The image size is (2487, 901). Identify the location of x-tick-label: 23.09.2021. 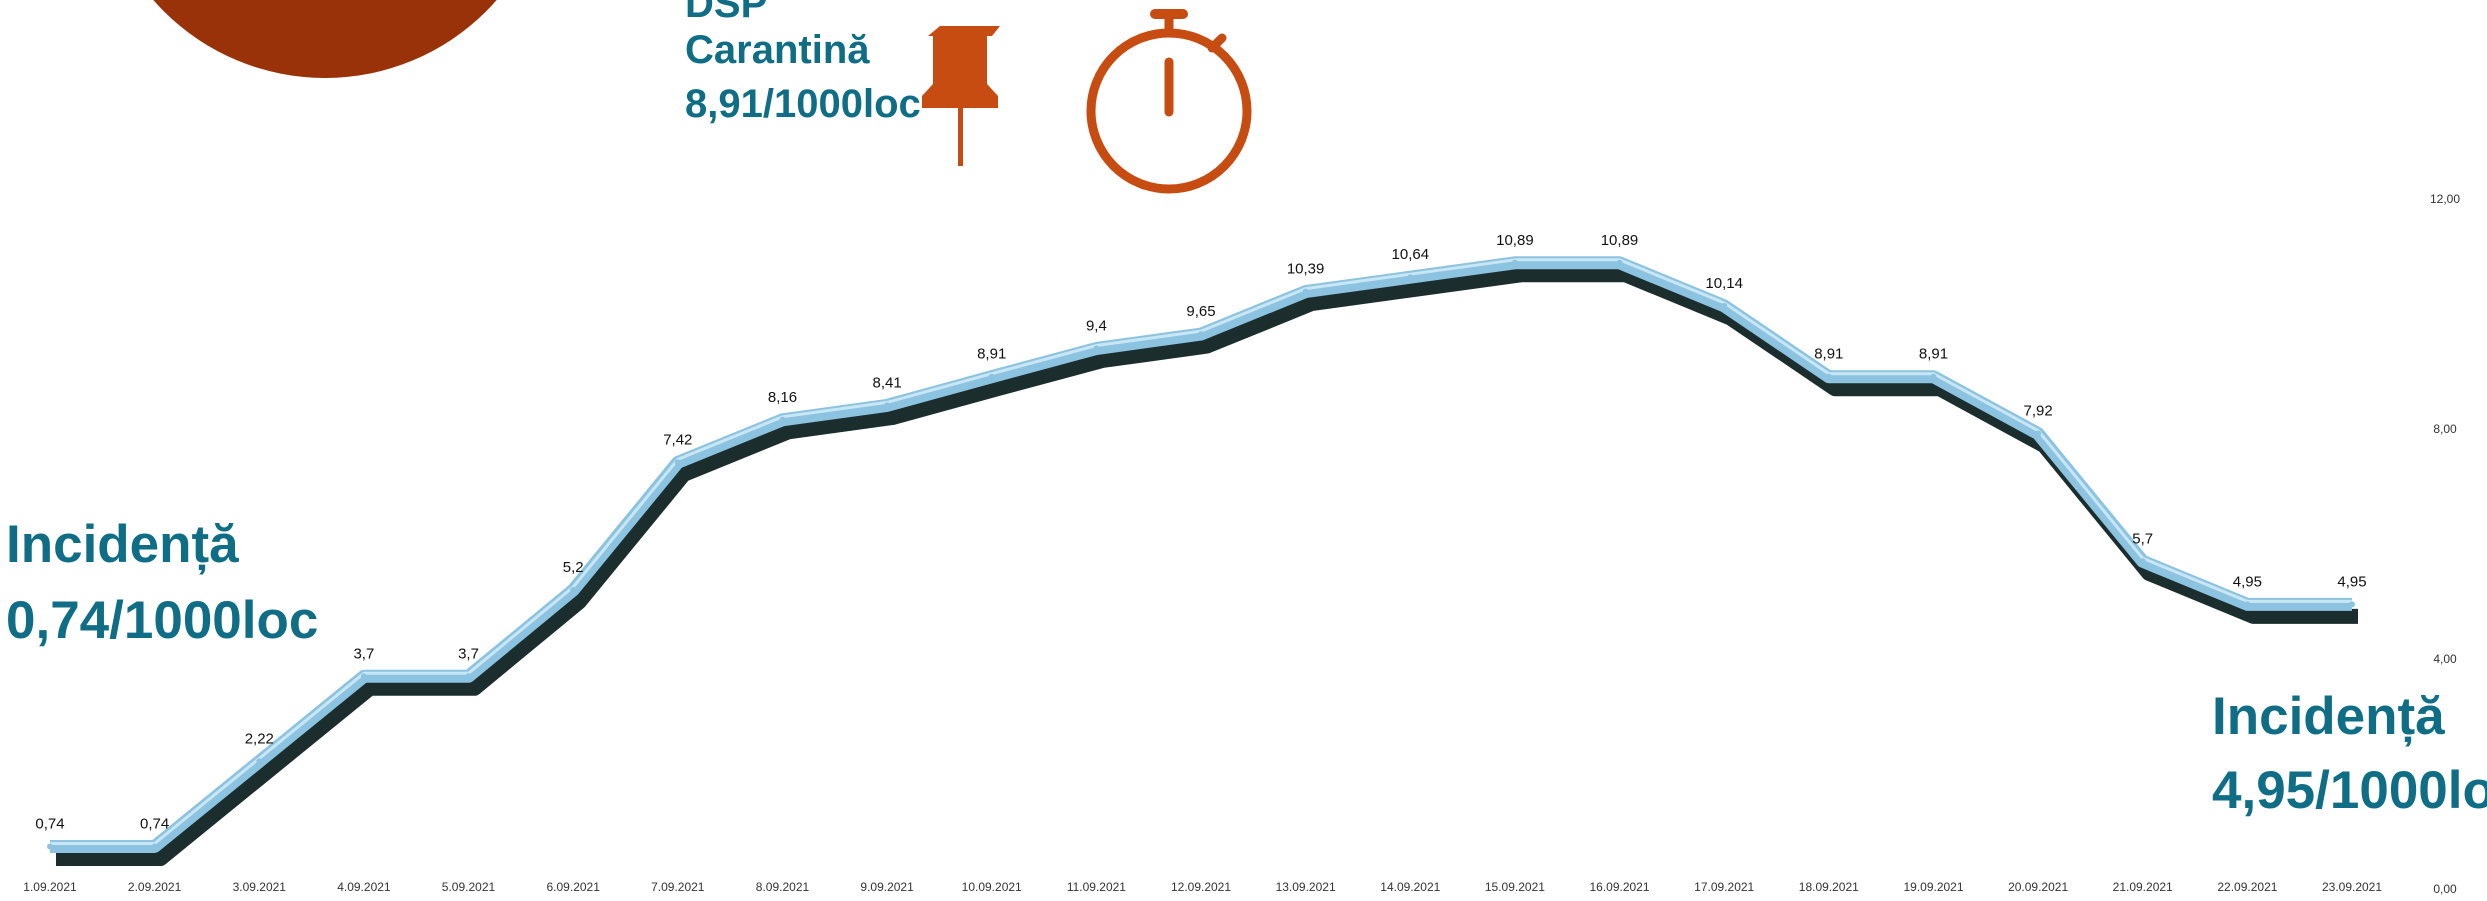
(2352, 887).